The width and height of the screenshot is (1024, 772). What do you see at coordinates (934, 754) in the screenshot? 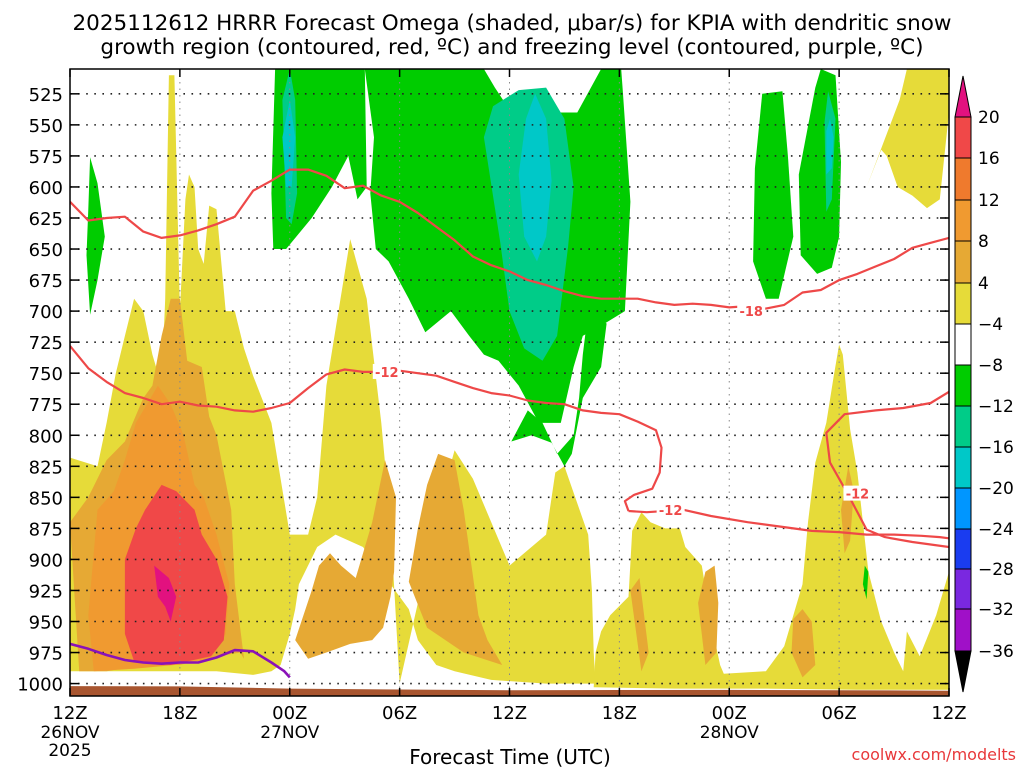
I see `credit-link: coolwx.com/modelts` at bounding box center [934, 754].